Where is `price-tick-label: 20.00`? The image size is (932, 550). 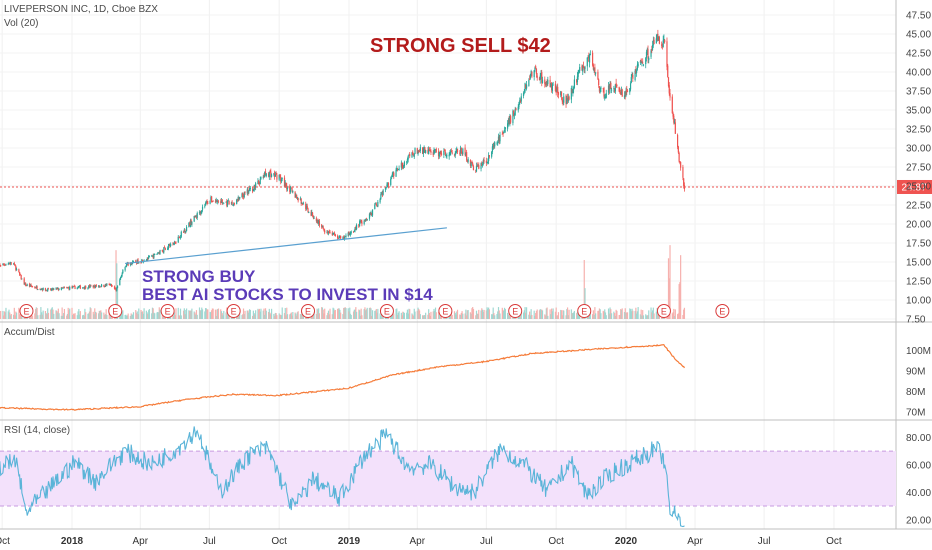
price-tick-label: 20.00 is located at coordinates (918, 225).